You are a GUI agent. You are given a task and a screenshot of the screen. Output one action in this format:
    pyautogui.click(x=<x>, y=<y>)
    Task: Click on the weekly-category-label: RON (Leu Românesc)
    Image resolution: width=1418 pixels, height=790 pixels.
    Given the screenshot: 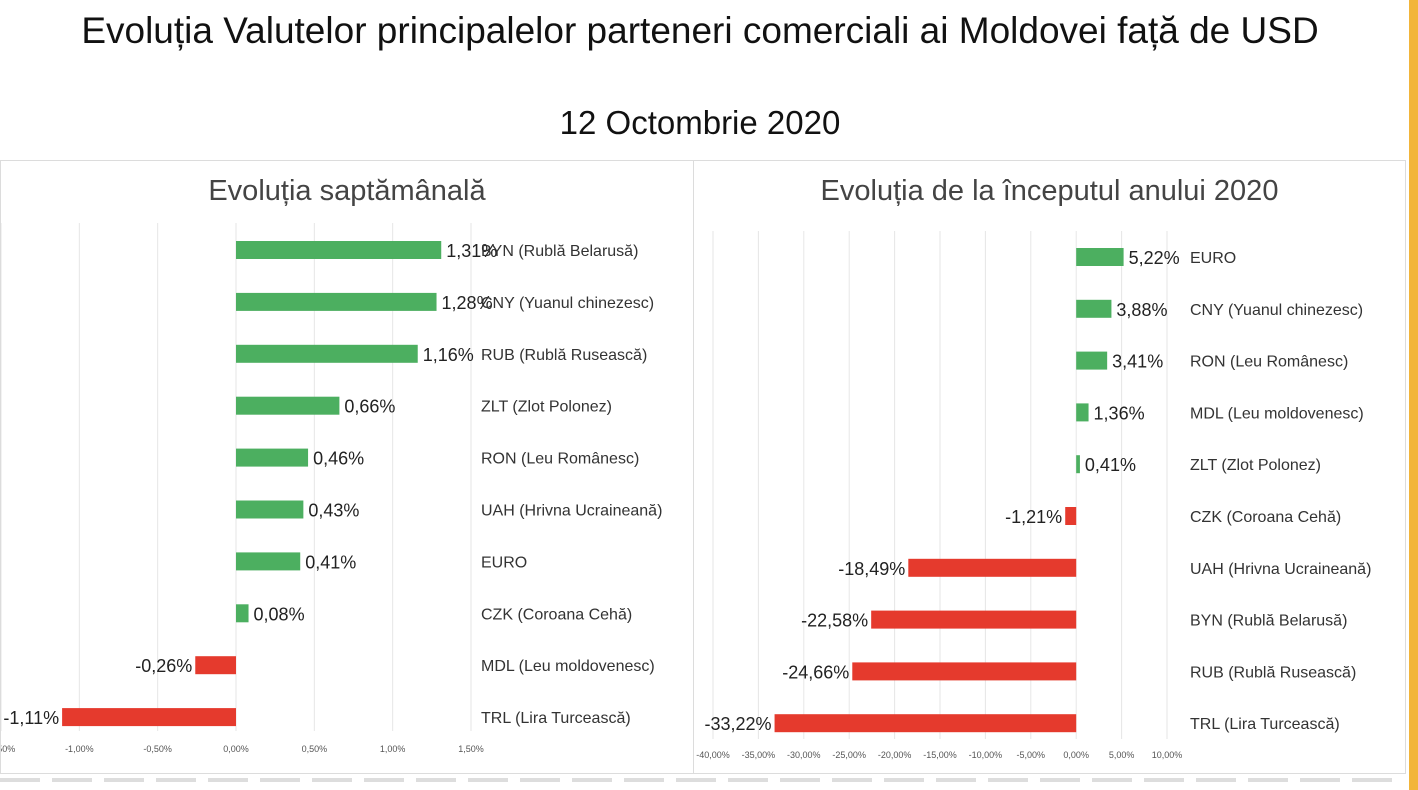 What is the action you would take?
    pyautogui.click(x=560, y=459)
    